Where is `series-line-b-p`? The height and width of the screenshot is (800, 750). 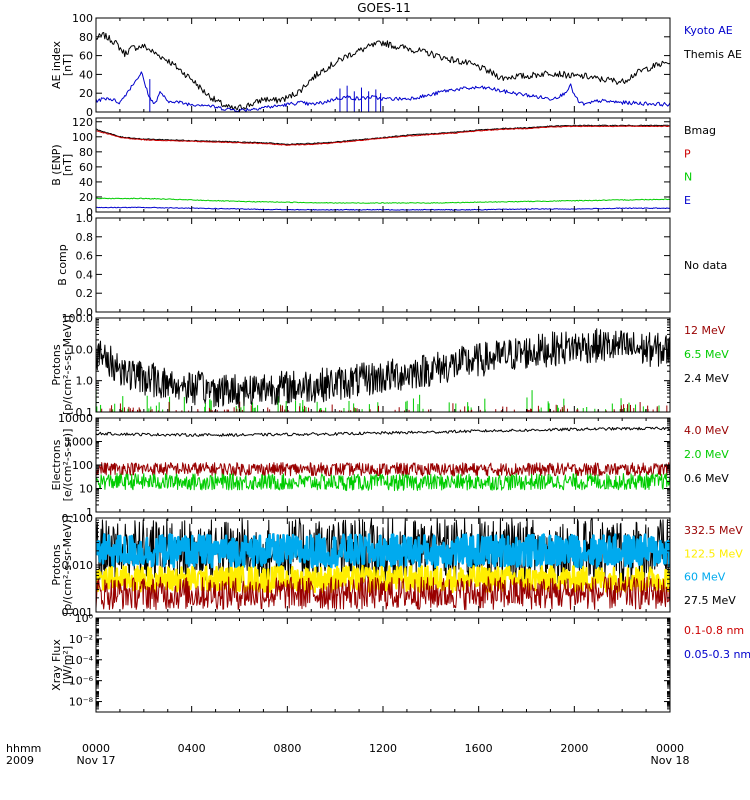
series-line-b-p is located at coordinates (383, 135).